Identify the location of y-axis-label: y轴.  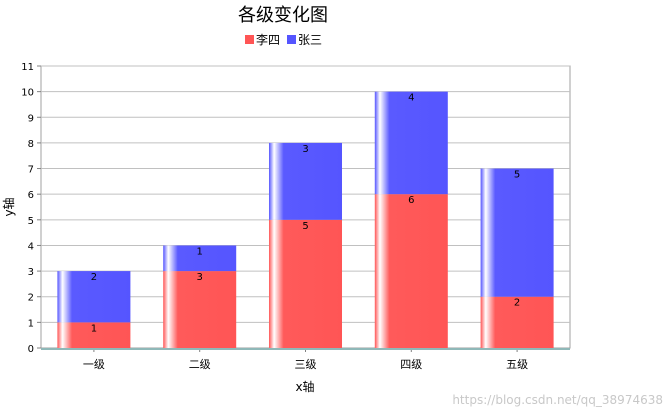
(8, 206).